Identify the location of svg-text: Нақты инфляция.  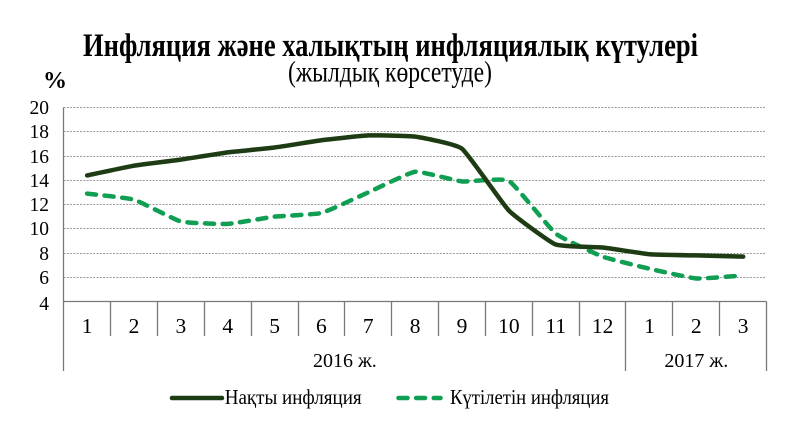
(293, 397).